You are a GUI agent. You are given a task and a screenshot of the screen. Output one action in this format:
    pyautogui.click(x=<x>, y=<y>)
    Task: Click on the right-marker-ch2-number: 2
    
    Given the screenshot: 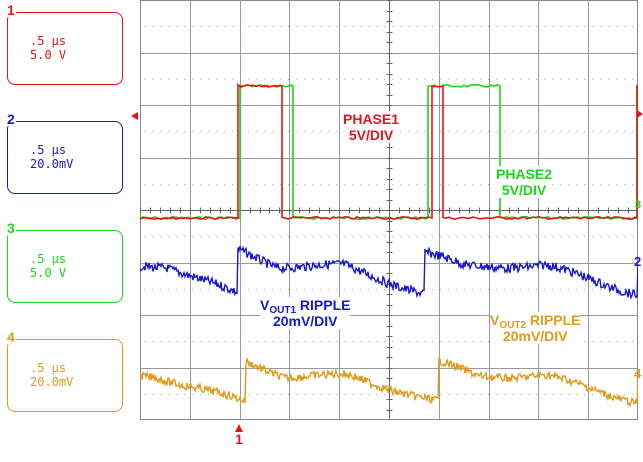 What is the action you would take?
    pyautogui.click(x=638, y=261)
    